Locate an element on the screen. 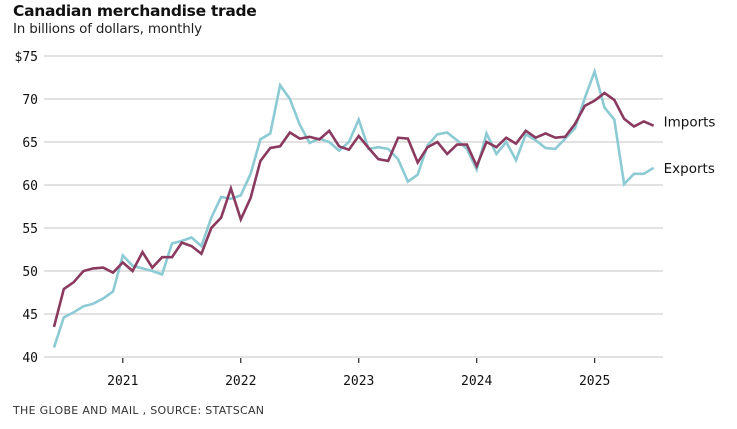  x-axis-ticks: 2021 2022 2023 2024 2025 is located at coordinates (358, 373).